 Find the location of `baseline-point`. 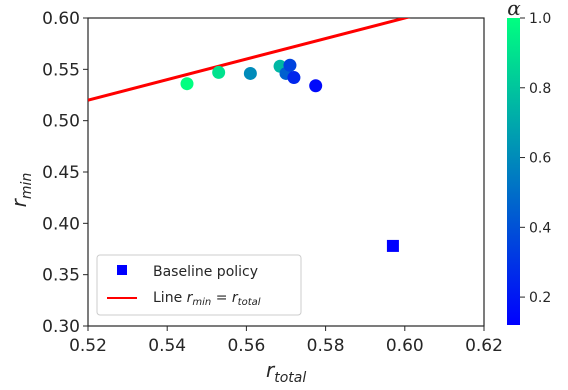

baseline-point is located at coordinates (392, 245).